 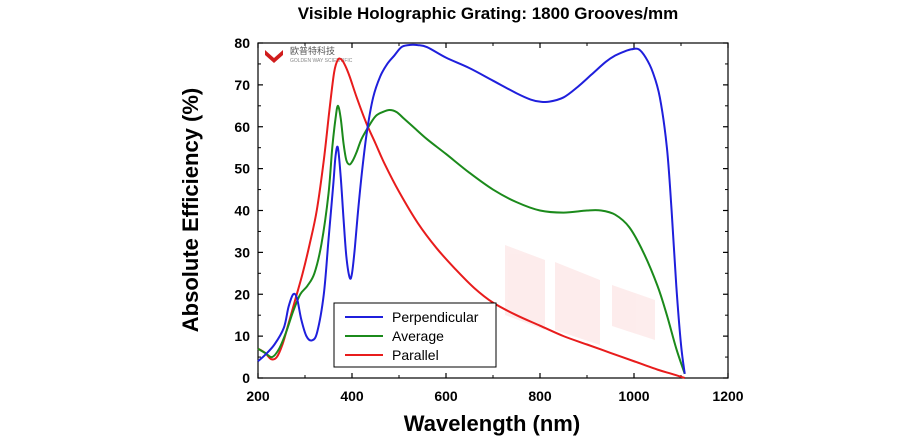 I want to click on legend: Perpendicular Average Parallel, so click(x=415, y=335).